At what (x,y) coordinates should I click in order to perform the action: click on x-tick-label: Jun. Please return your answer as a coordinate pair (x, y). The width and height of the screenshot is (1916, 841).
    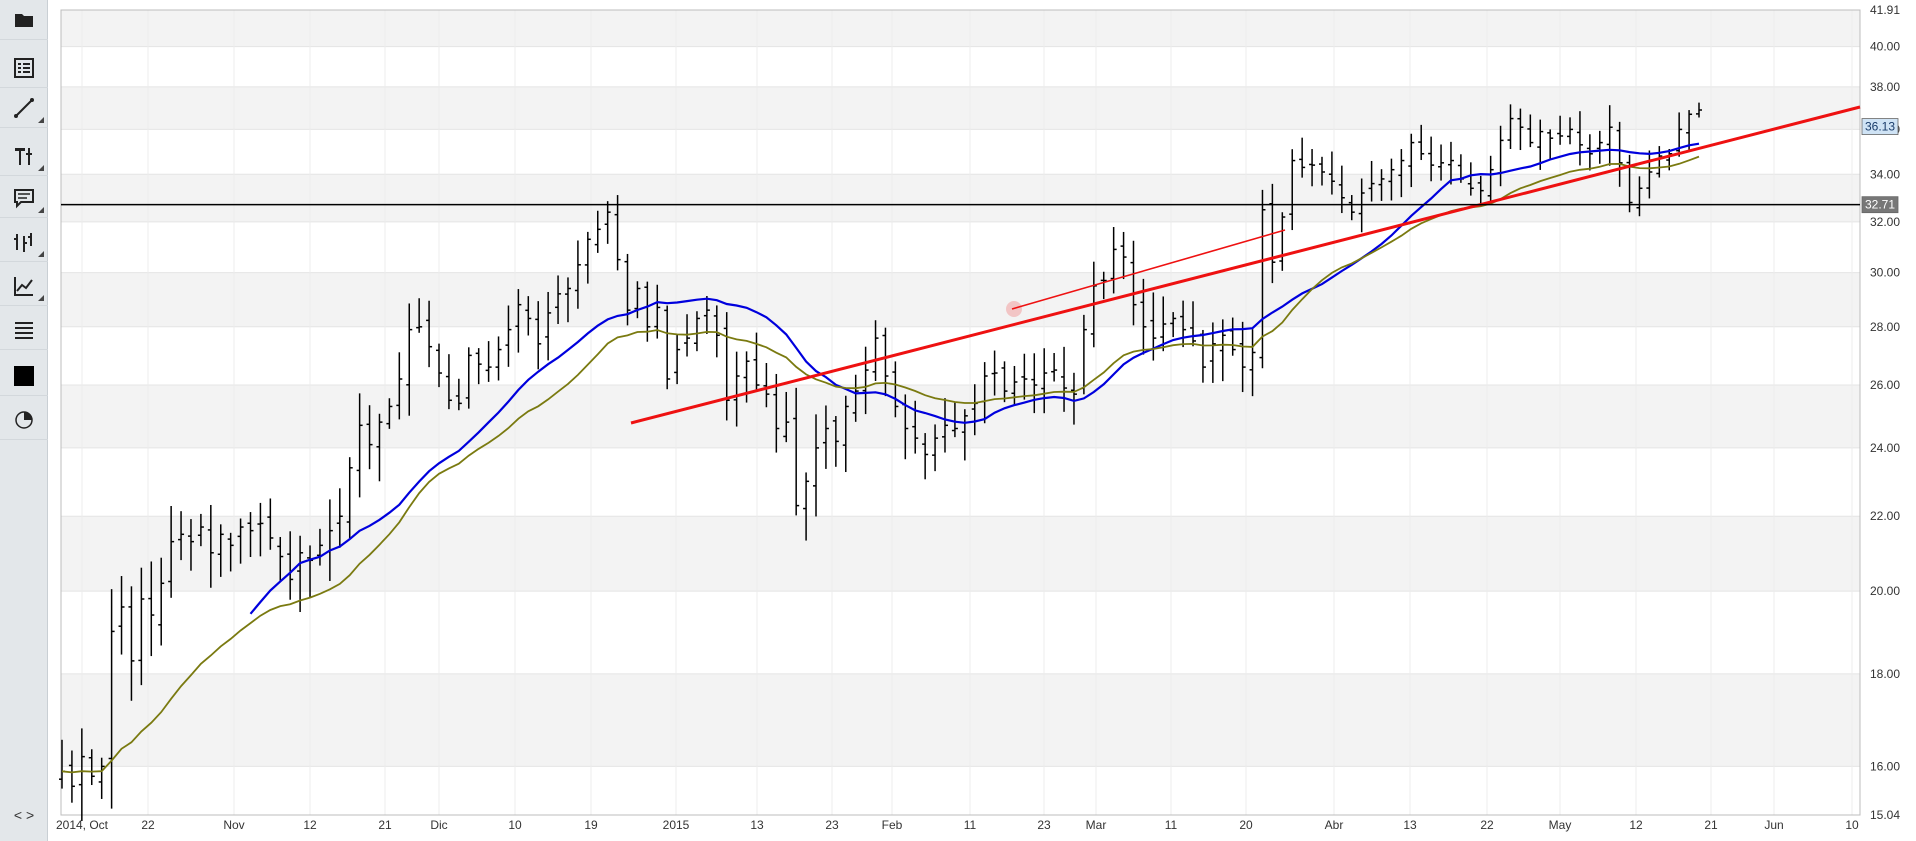
    Looking at the image, I should click on (1773, 825).